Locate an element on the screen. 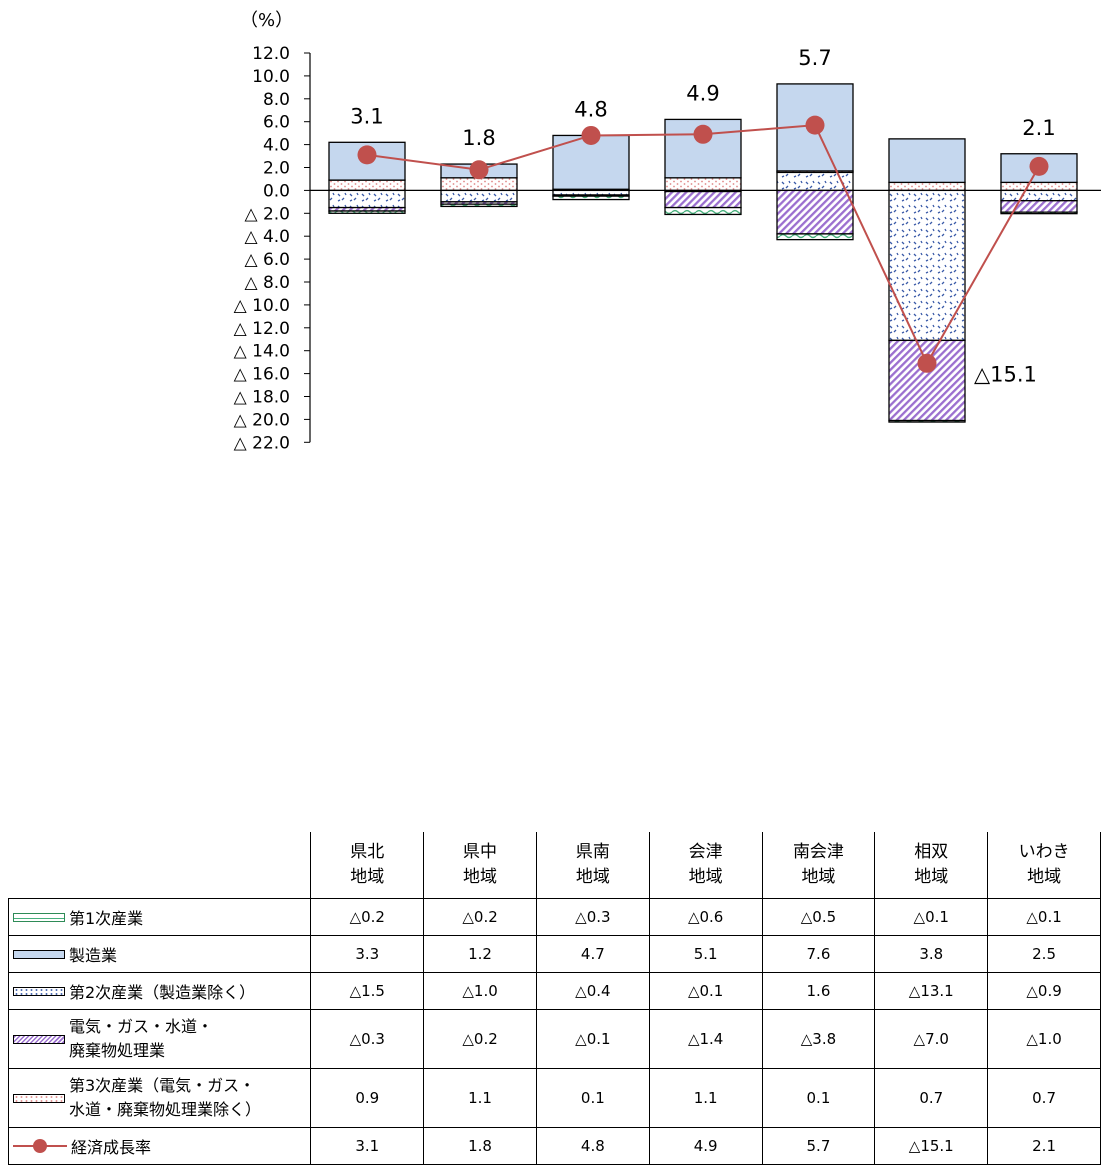  y-tick-label: △ 16.0 is located at coordinates (262, 375).